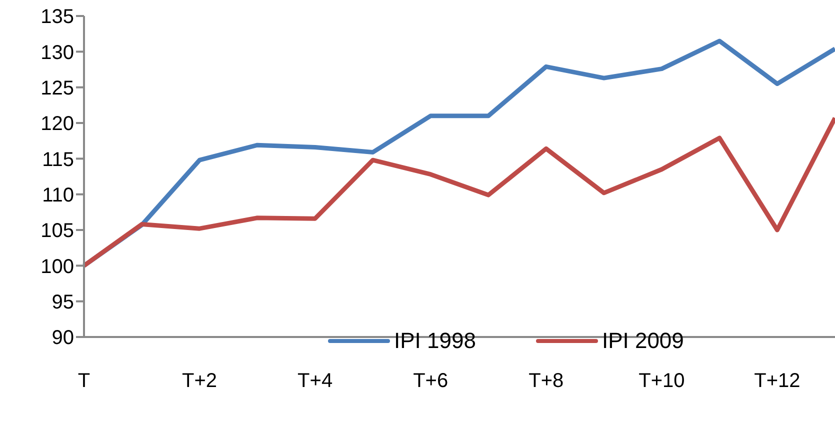  Describe the element at coordinates (57, 267) in the screenshot. I see `y-tick-label: 100` at that location.